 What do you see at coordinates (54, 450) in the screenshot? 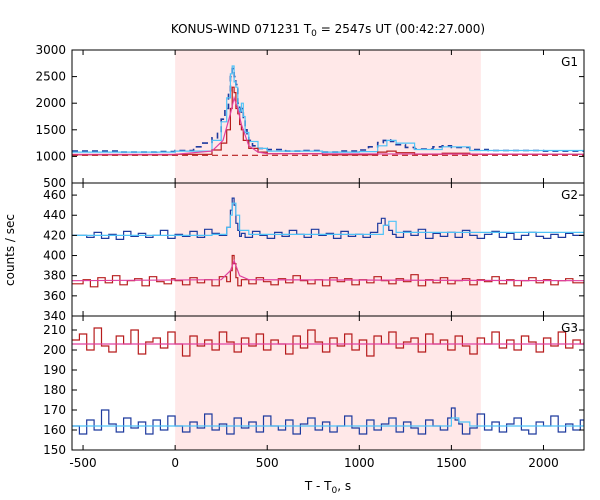
I see `y-tick-label-G3: 150` at bounding box center [54, 450].